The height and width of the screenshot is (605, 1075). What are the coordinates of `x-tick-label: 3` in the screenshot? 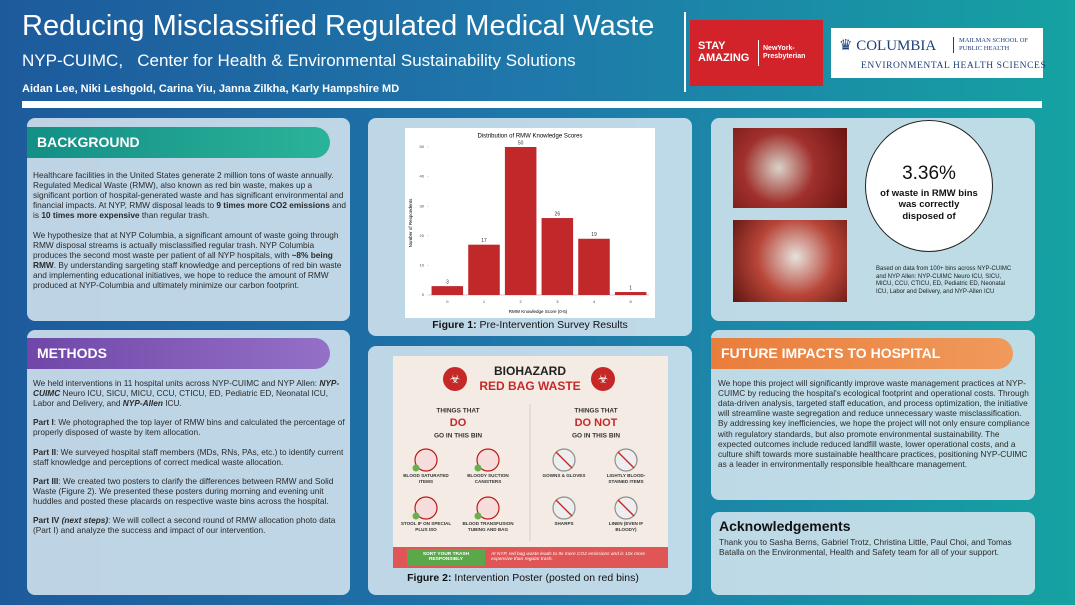 It's located at (557, 301).